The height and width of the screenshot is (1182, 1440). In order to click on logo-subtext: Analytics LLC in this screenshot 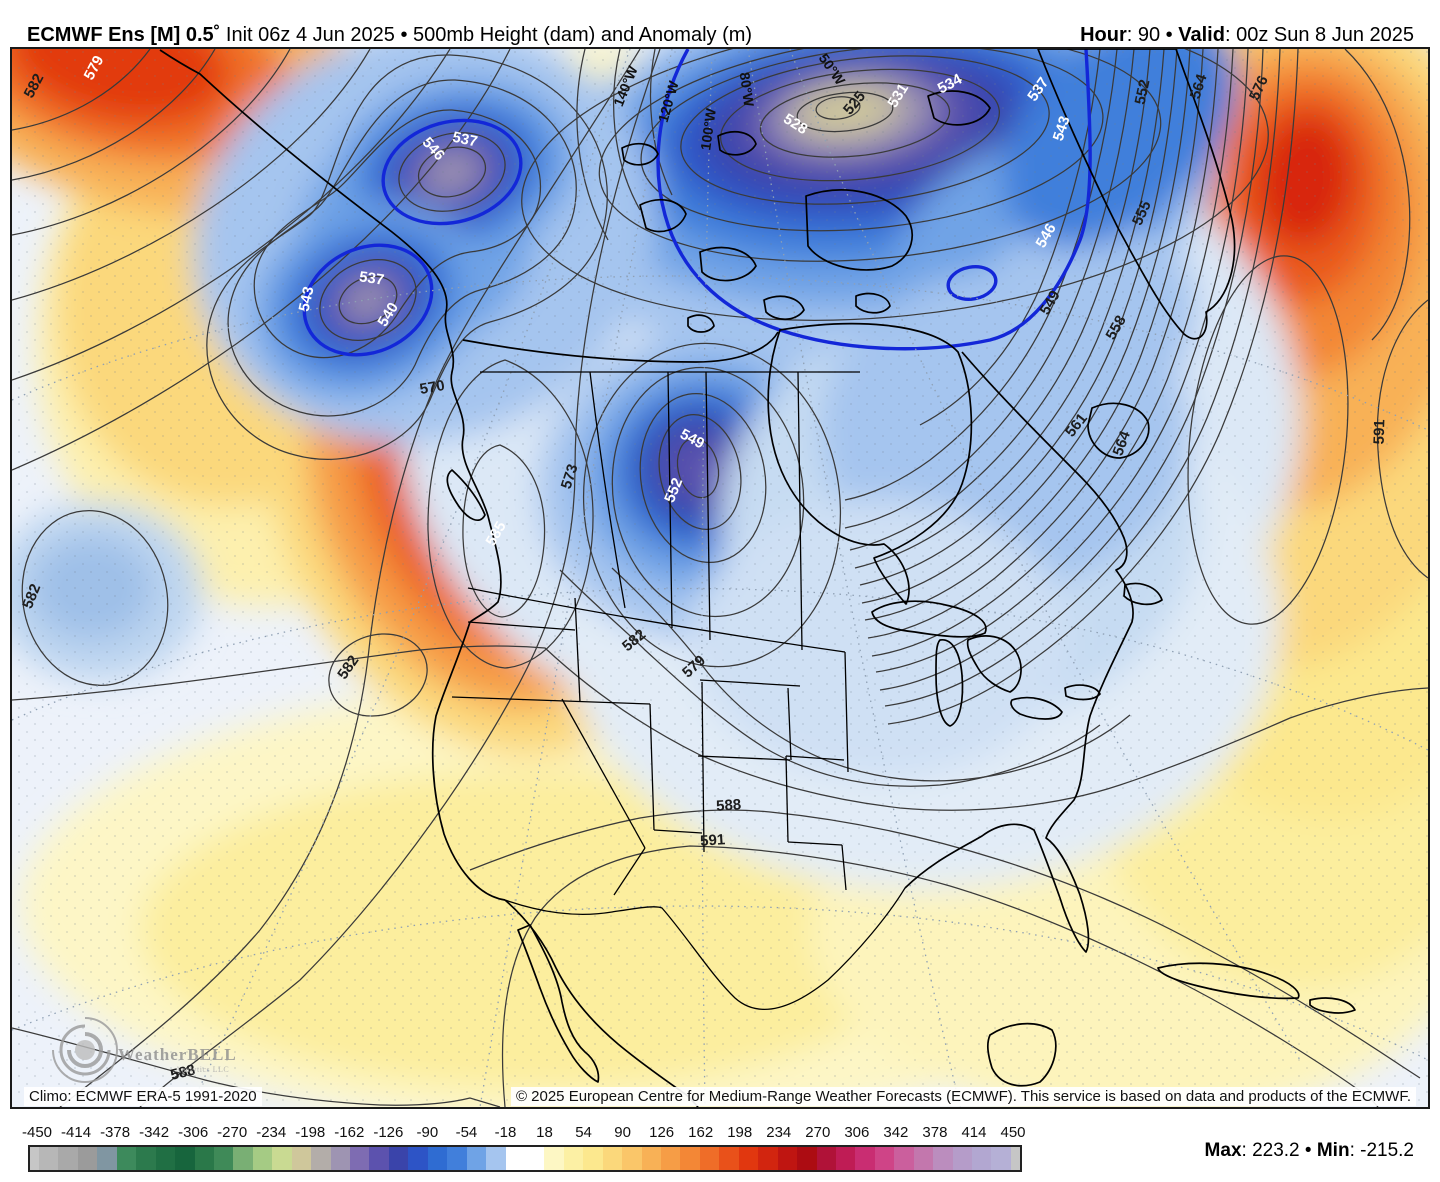, I will do `click(202, 1069)`.